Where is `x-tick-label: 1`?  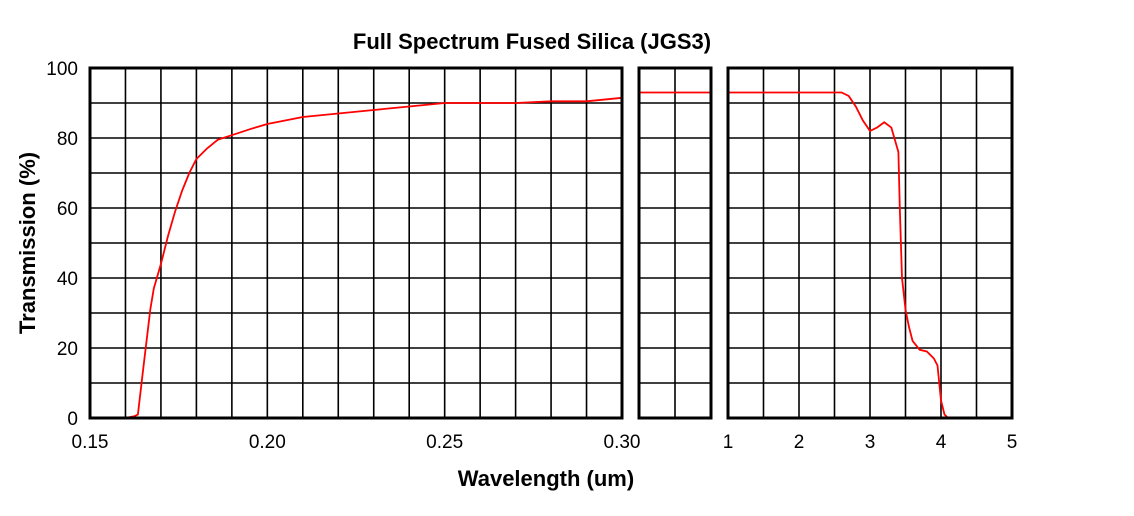 x-tick-label: 1 is located at coordinates (728, 442).